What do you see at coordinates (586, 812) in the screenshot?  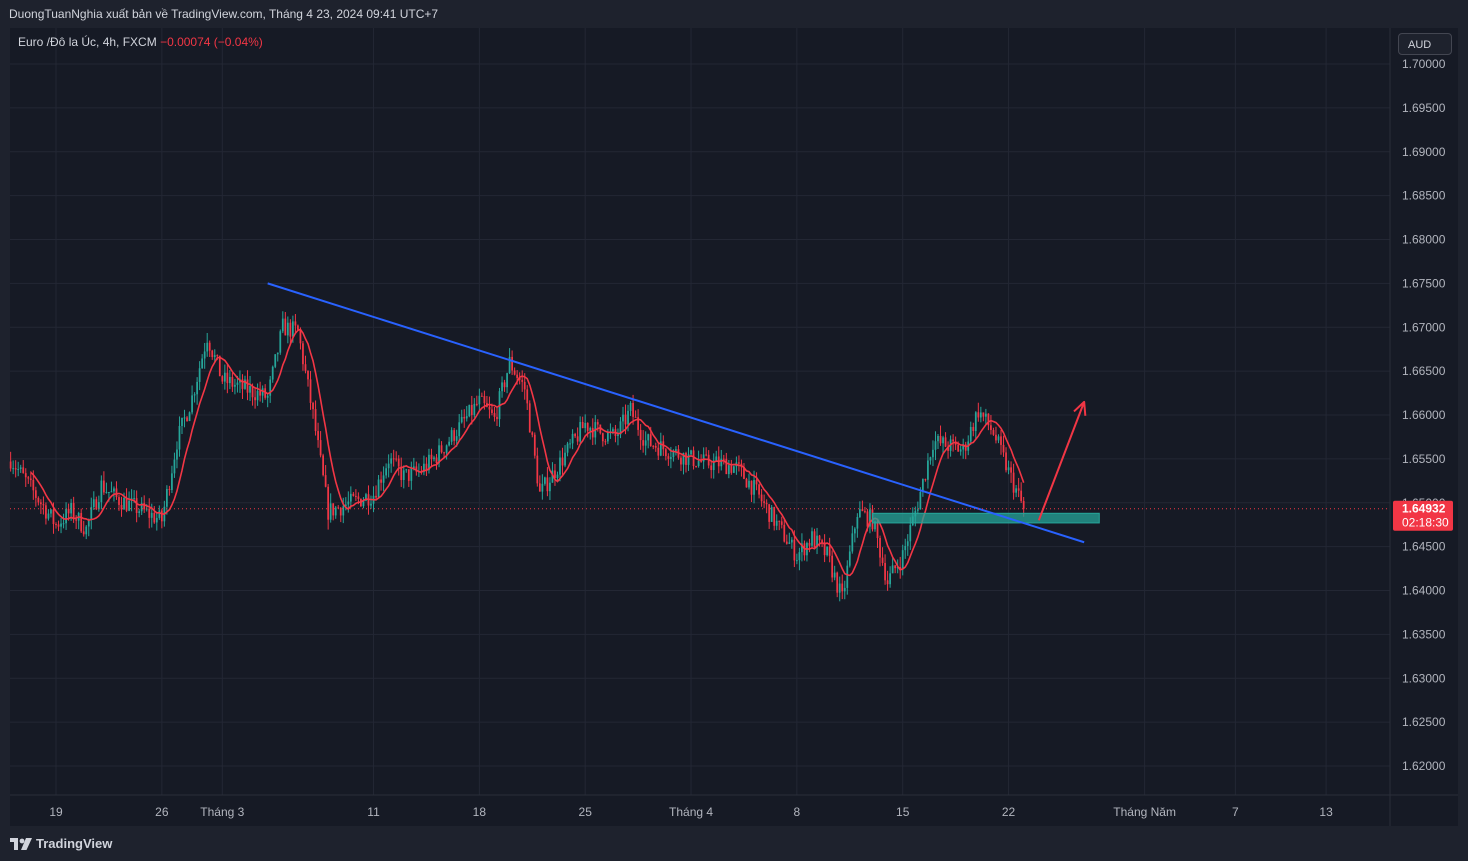 I see `time-tick-label: 25` at bounding box center [586, 812].